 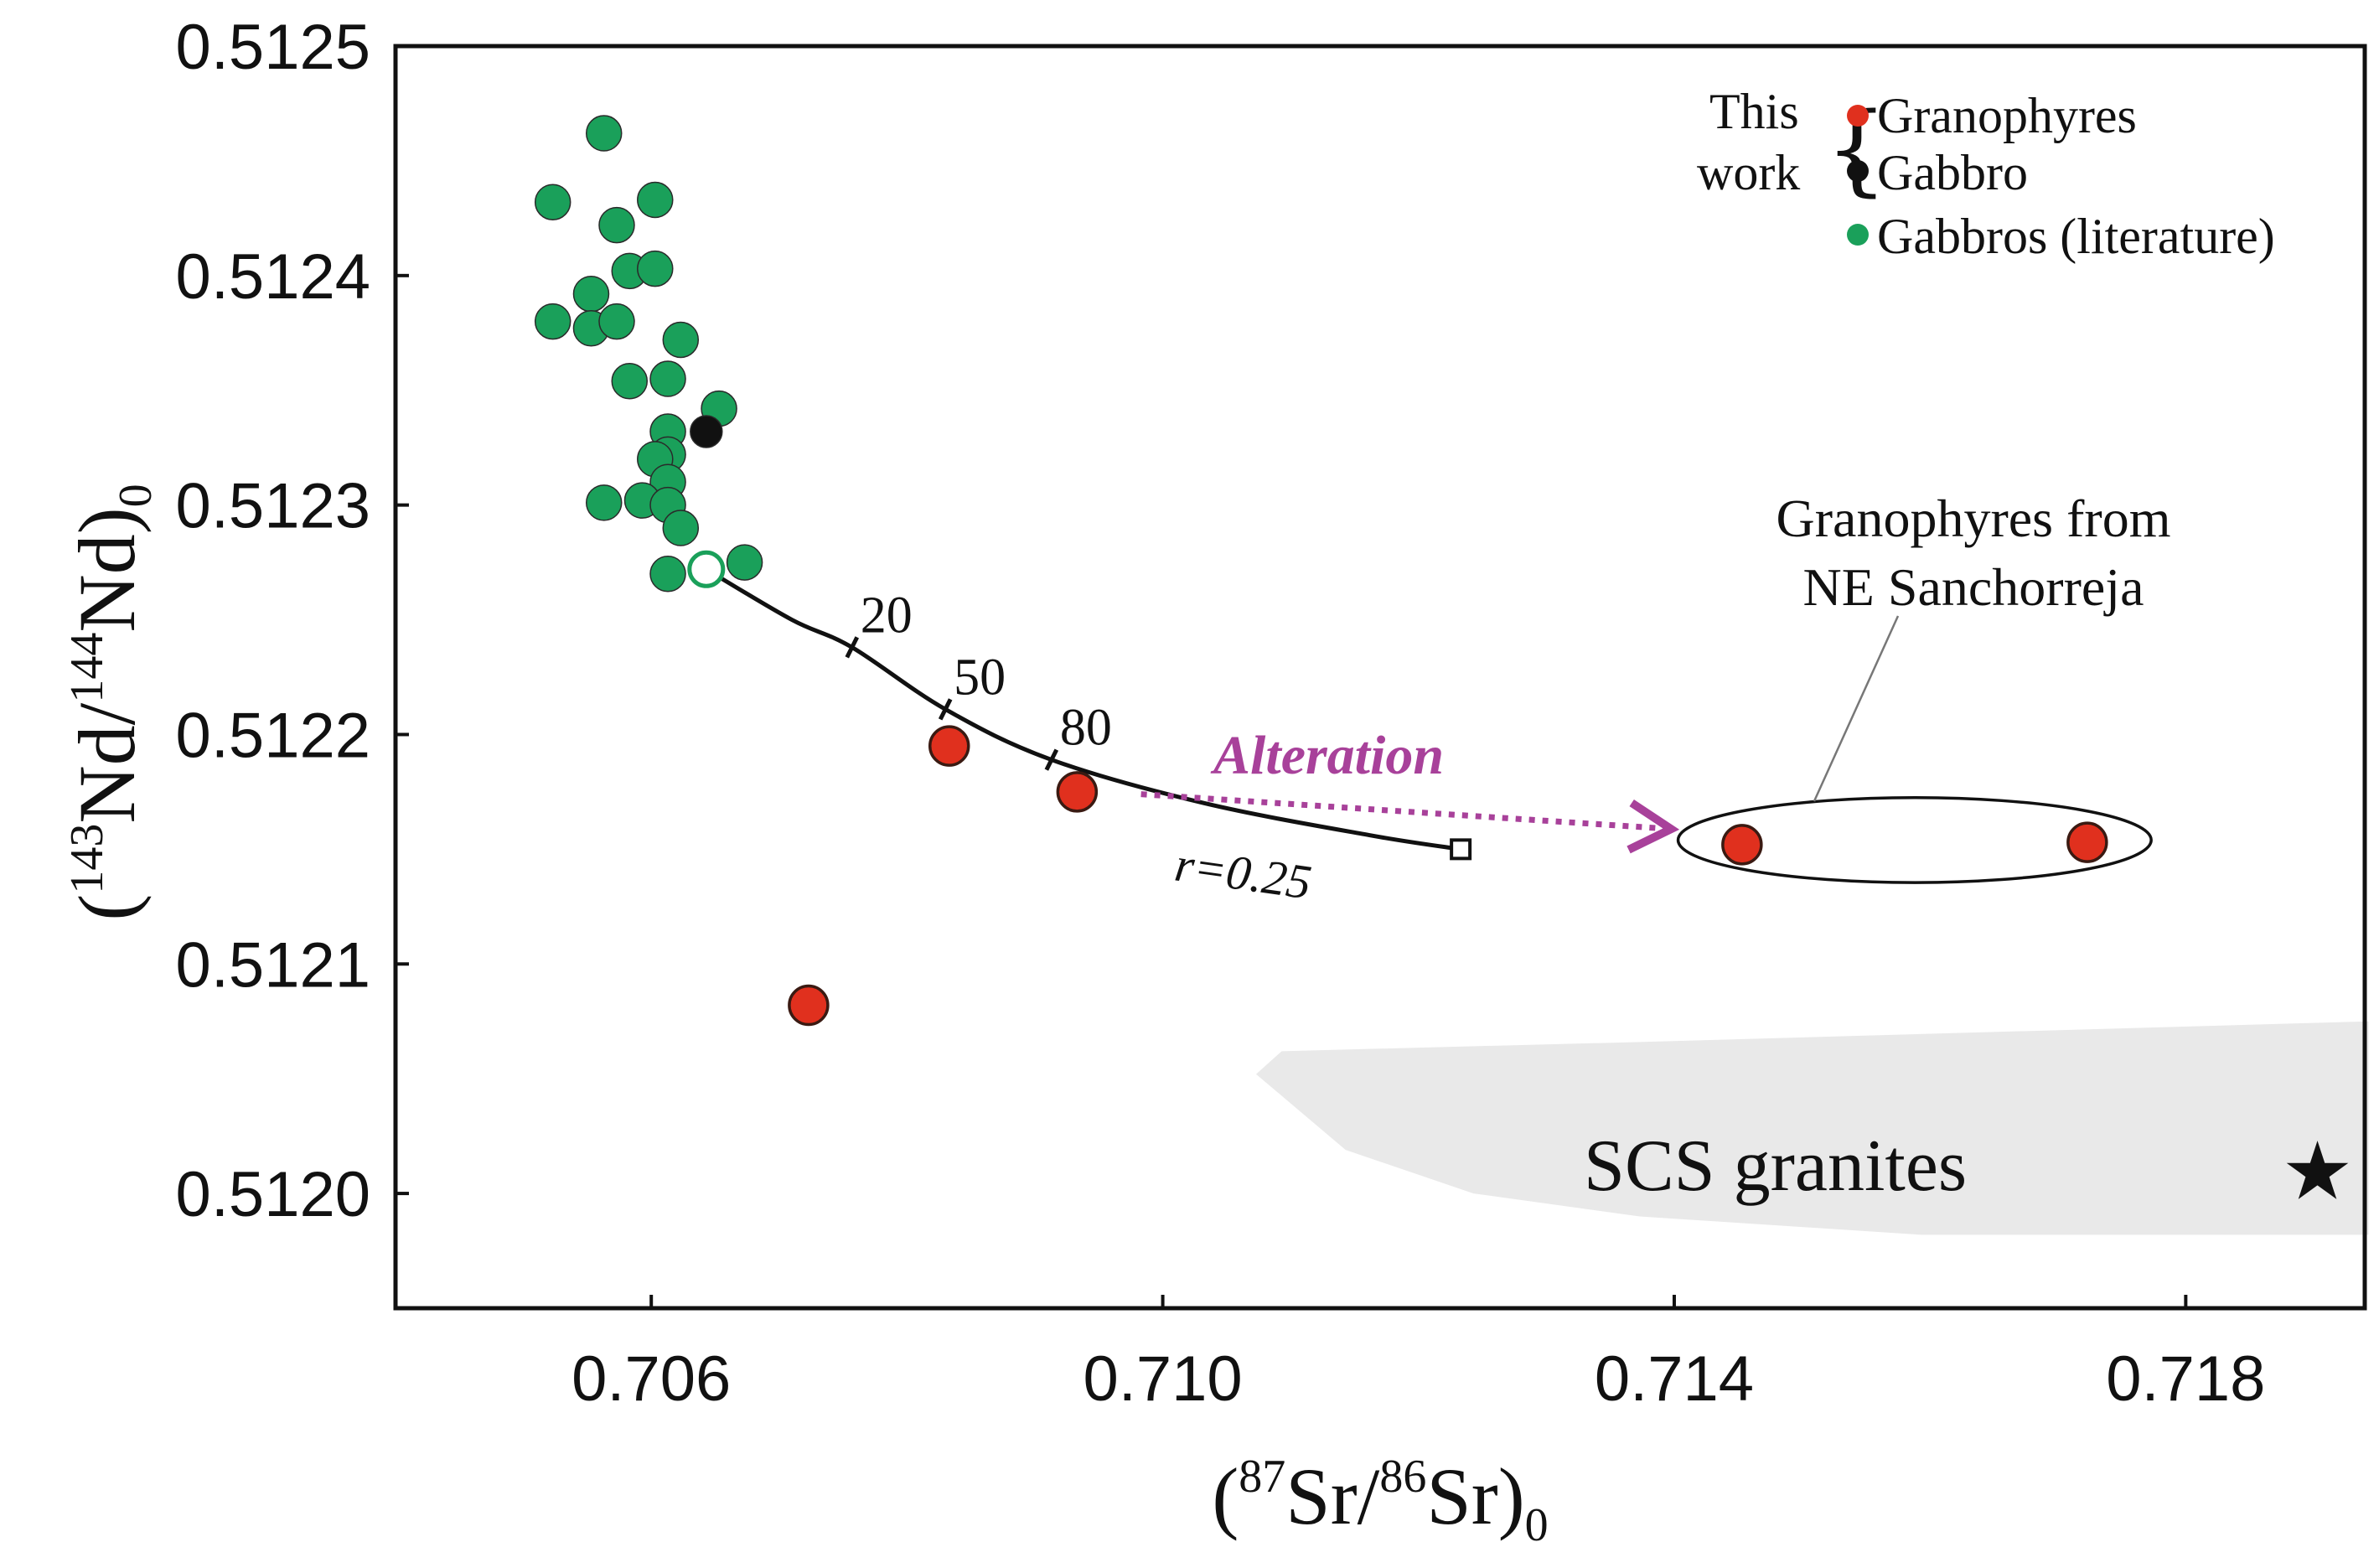 I want to click on x-axis-ticks: 0.706 0.710 0.714 0.718, so click(x=1418, y=1355).